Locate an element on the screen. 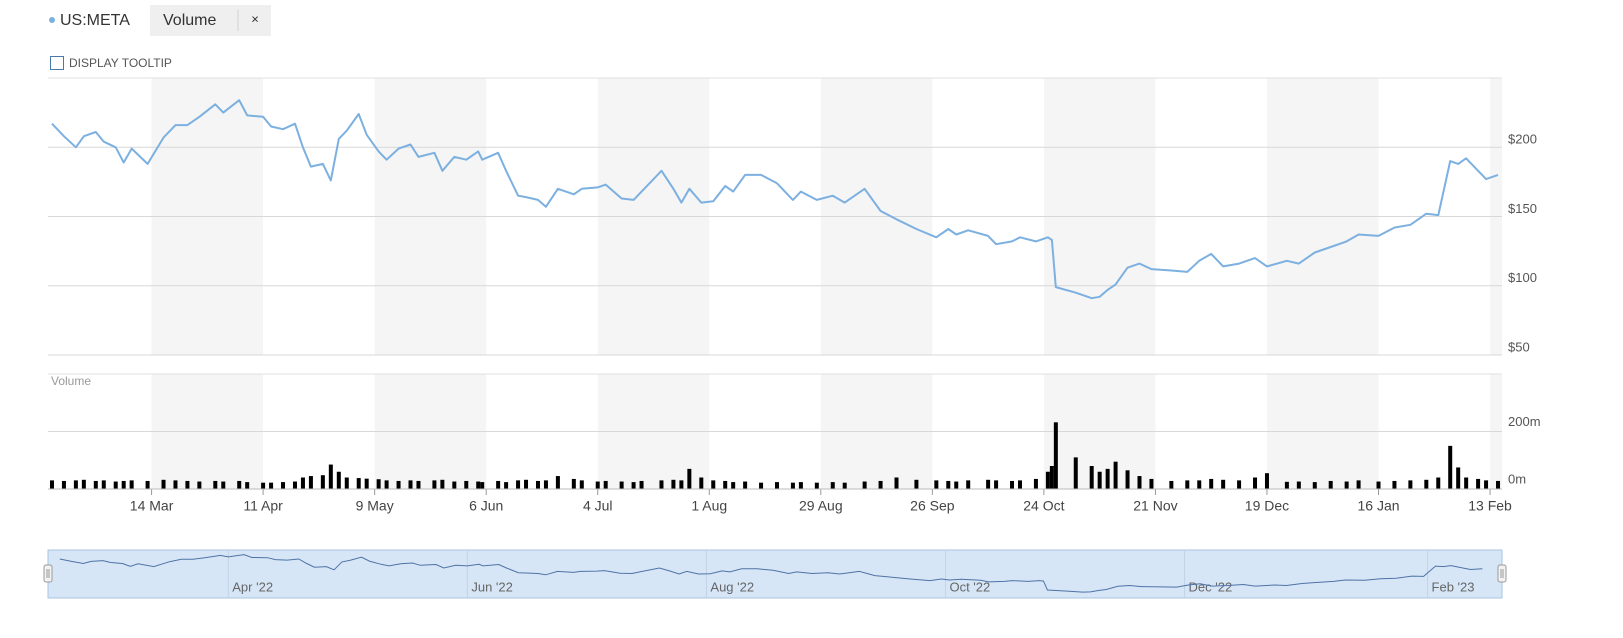 The height and width of the screenshot is (638, 1623). legend-marker is located at coordinates (52, 20).